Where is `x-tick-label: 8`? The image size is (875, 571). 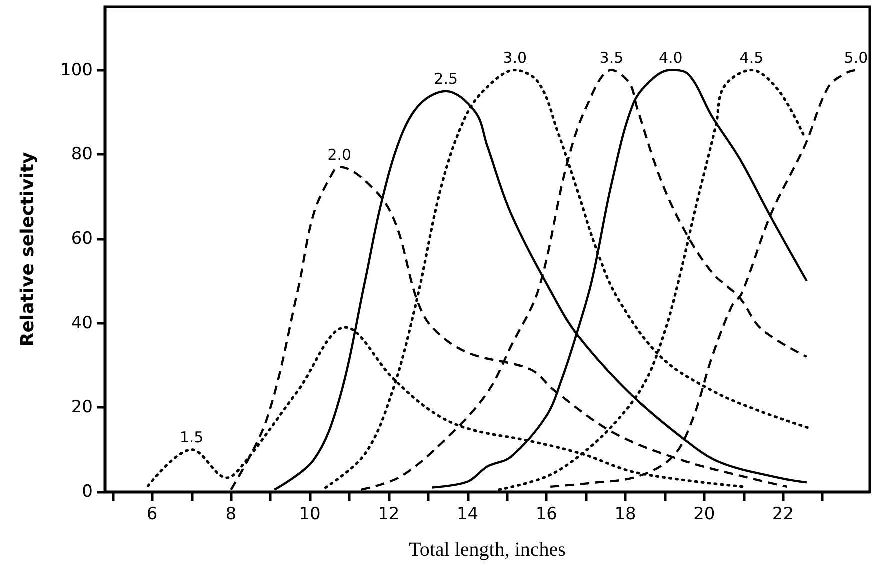
x-tick-label: 8 is located at coordinates (231, 514).